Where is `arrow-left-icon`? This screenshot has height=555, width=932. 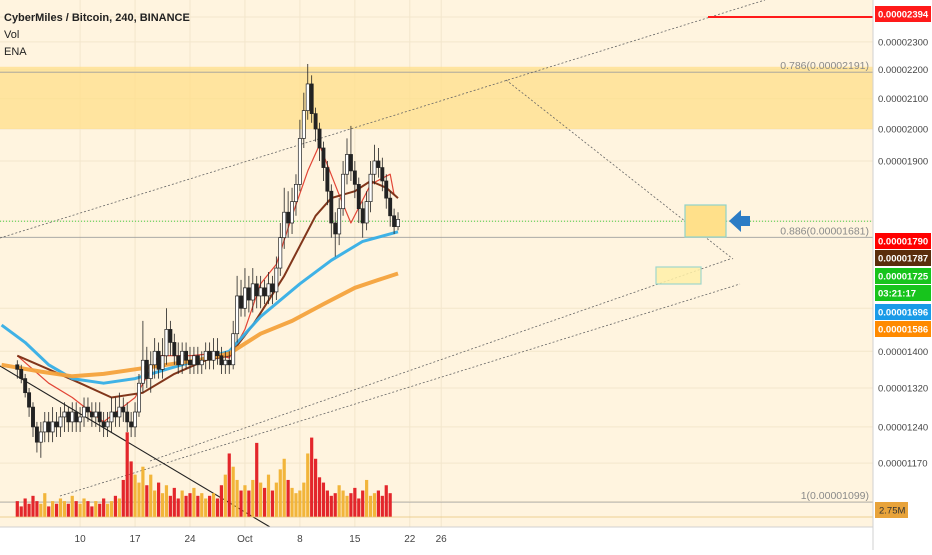
arrow-left-icon is located at coordinates (739, 221).